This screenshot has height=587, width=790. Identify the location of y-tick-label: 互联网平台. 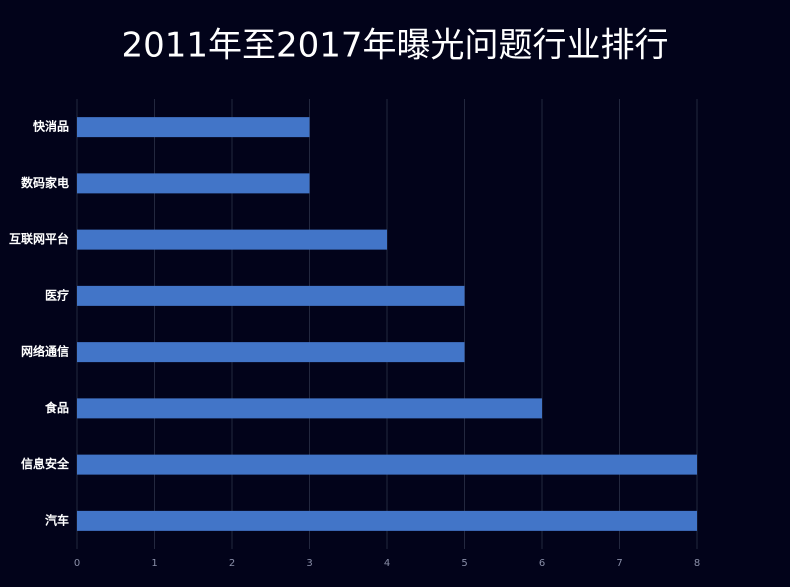
(39, 238).